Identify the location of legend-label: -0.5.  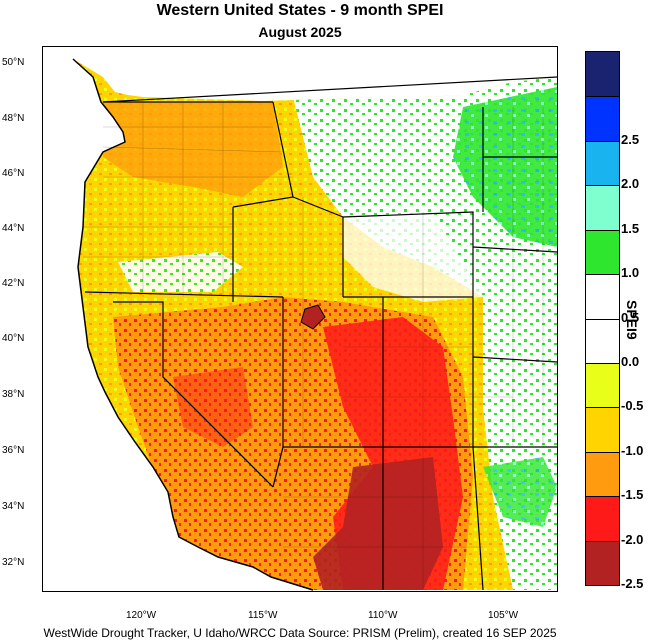
(632, 406).